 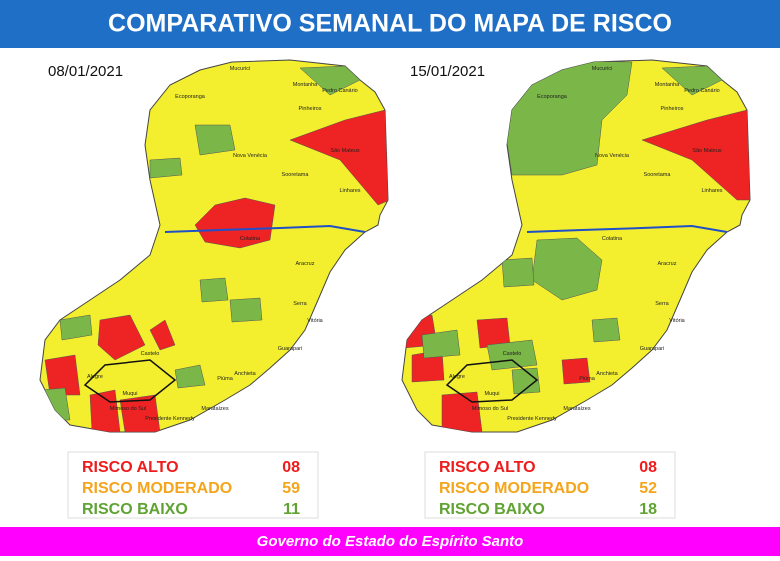 What do you see at coordinates (291, 488) in the screenshot?
I see `legend-count: 59` at bounding box center [291, 488].